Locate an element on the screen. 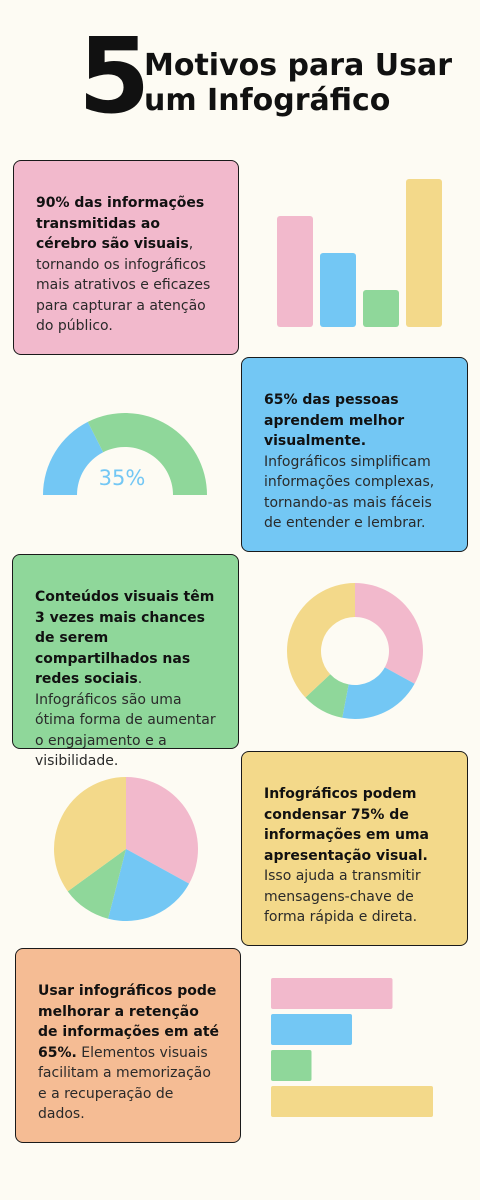  title-line-1: Motivos para Usar is located at coordinates (298, 65).